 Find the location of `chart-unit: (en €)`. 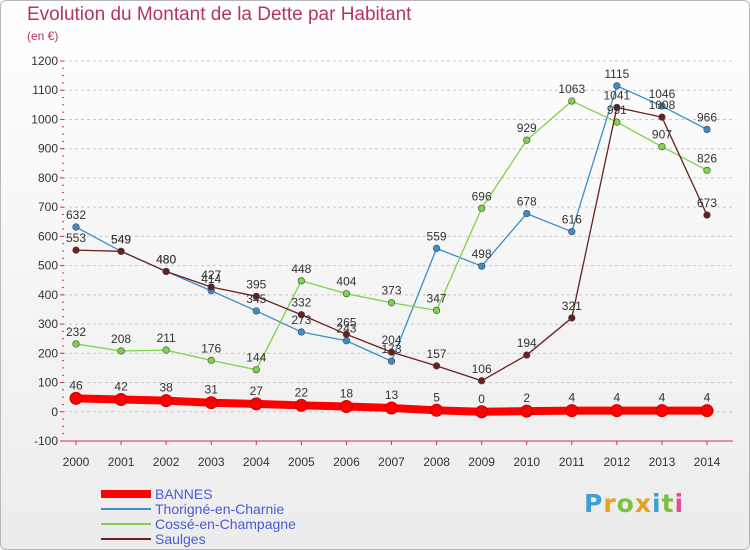

chart-unit: (en €) is located at coordinates (43, 36).